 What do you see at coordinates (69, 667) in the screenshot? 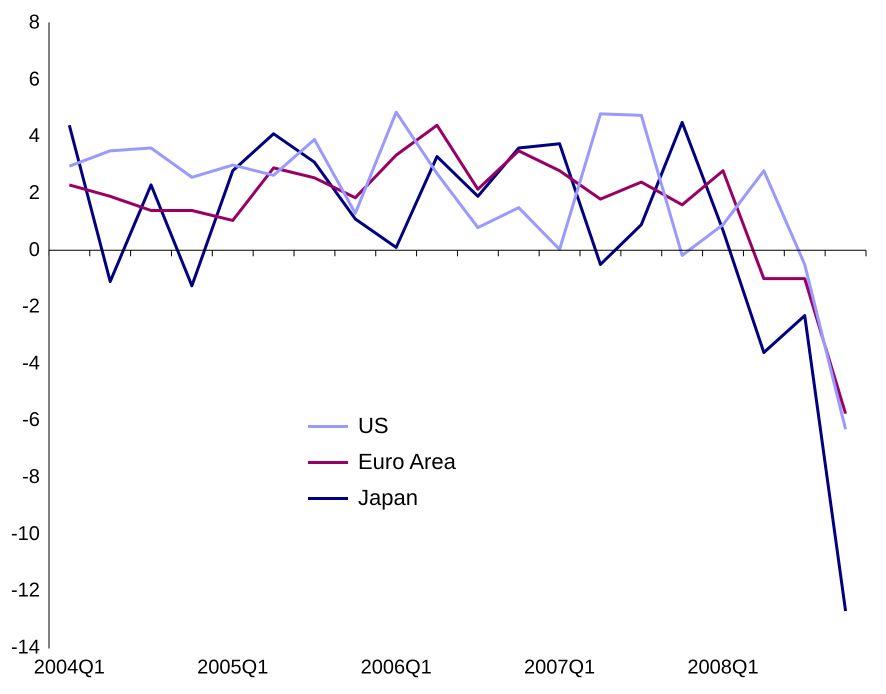
I see `x-tick-label: 2004Q1` at bounding box center [69, 667].